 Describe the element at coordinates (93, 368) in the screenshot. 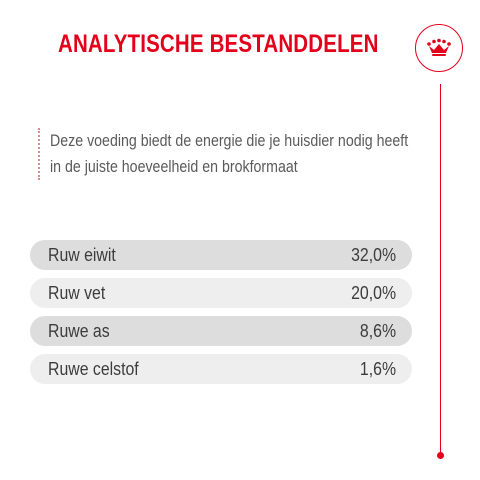

I see `nutrient-label: Ruwe celstof` at that location.